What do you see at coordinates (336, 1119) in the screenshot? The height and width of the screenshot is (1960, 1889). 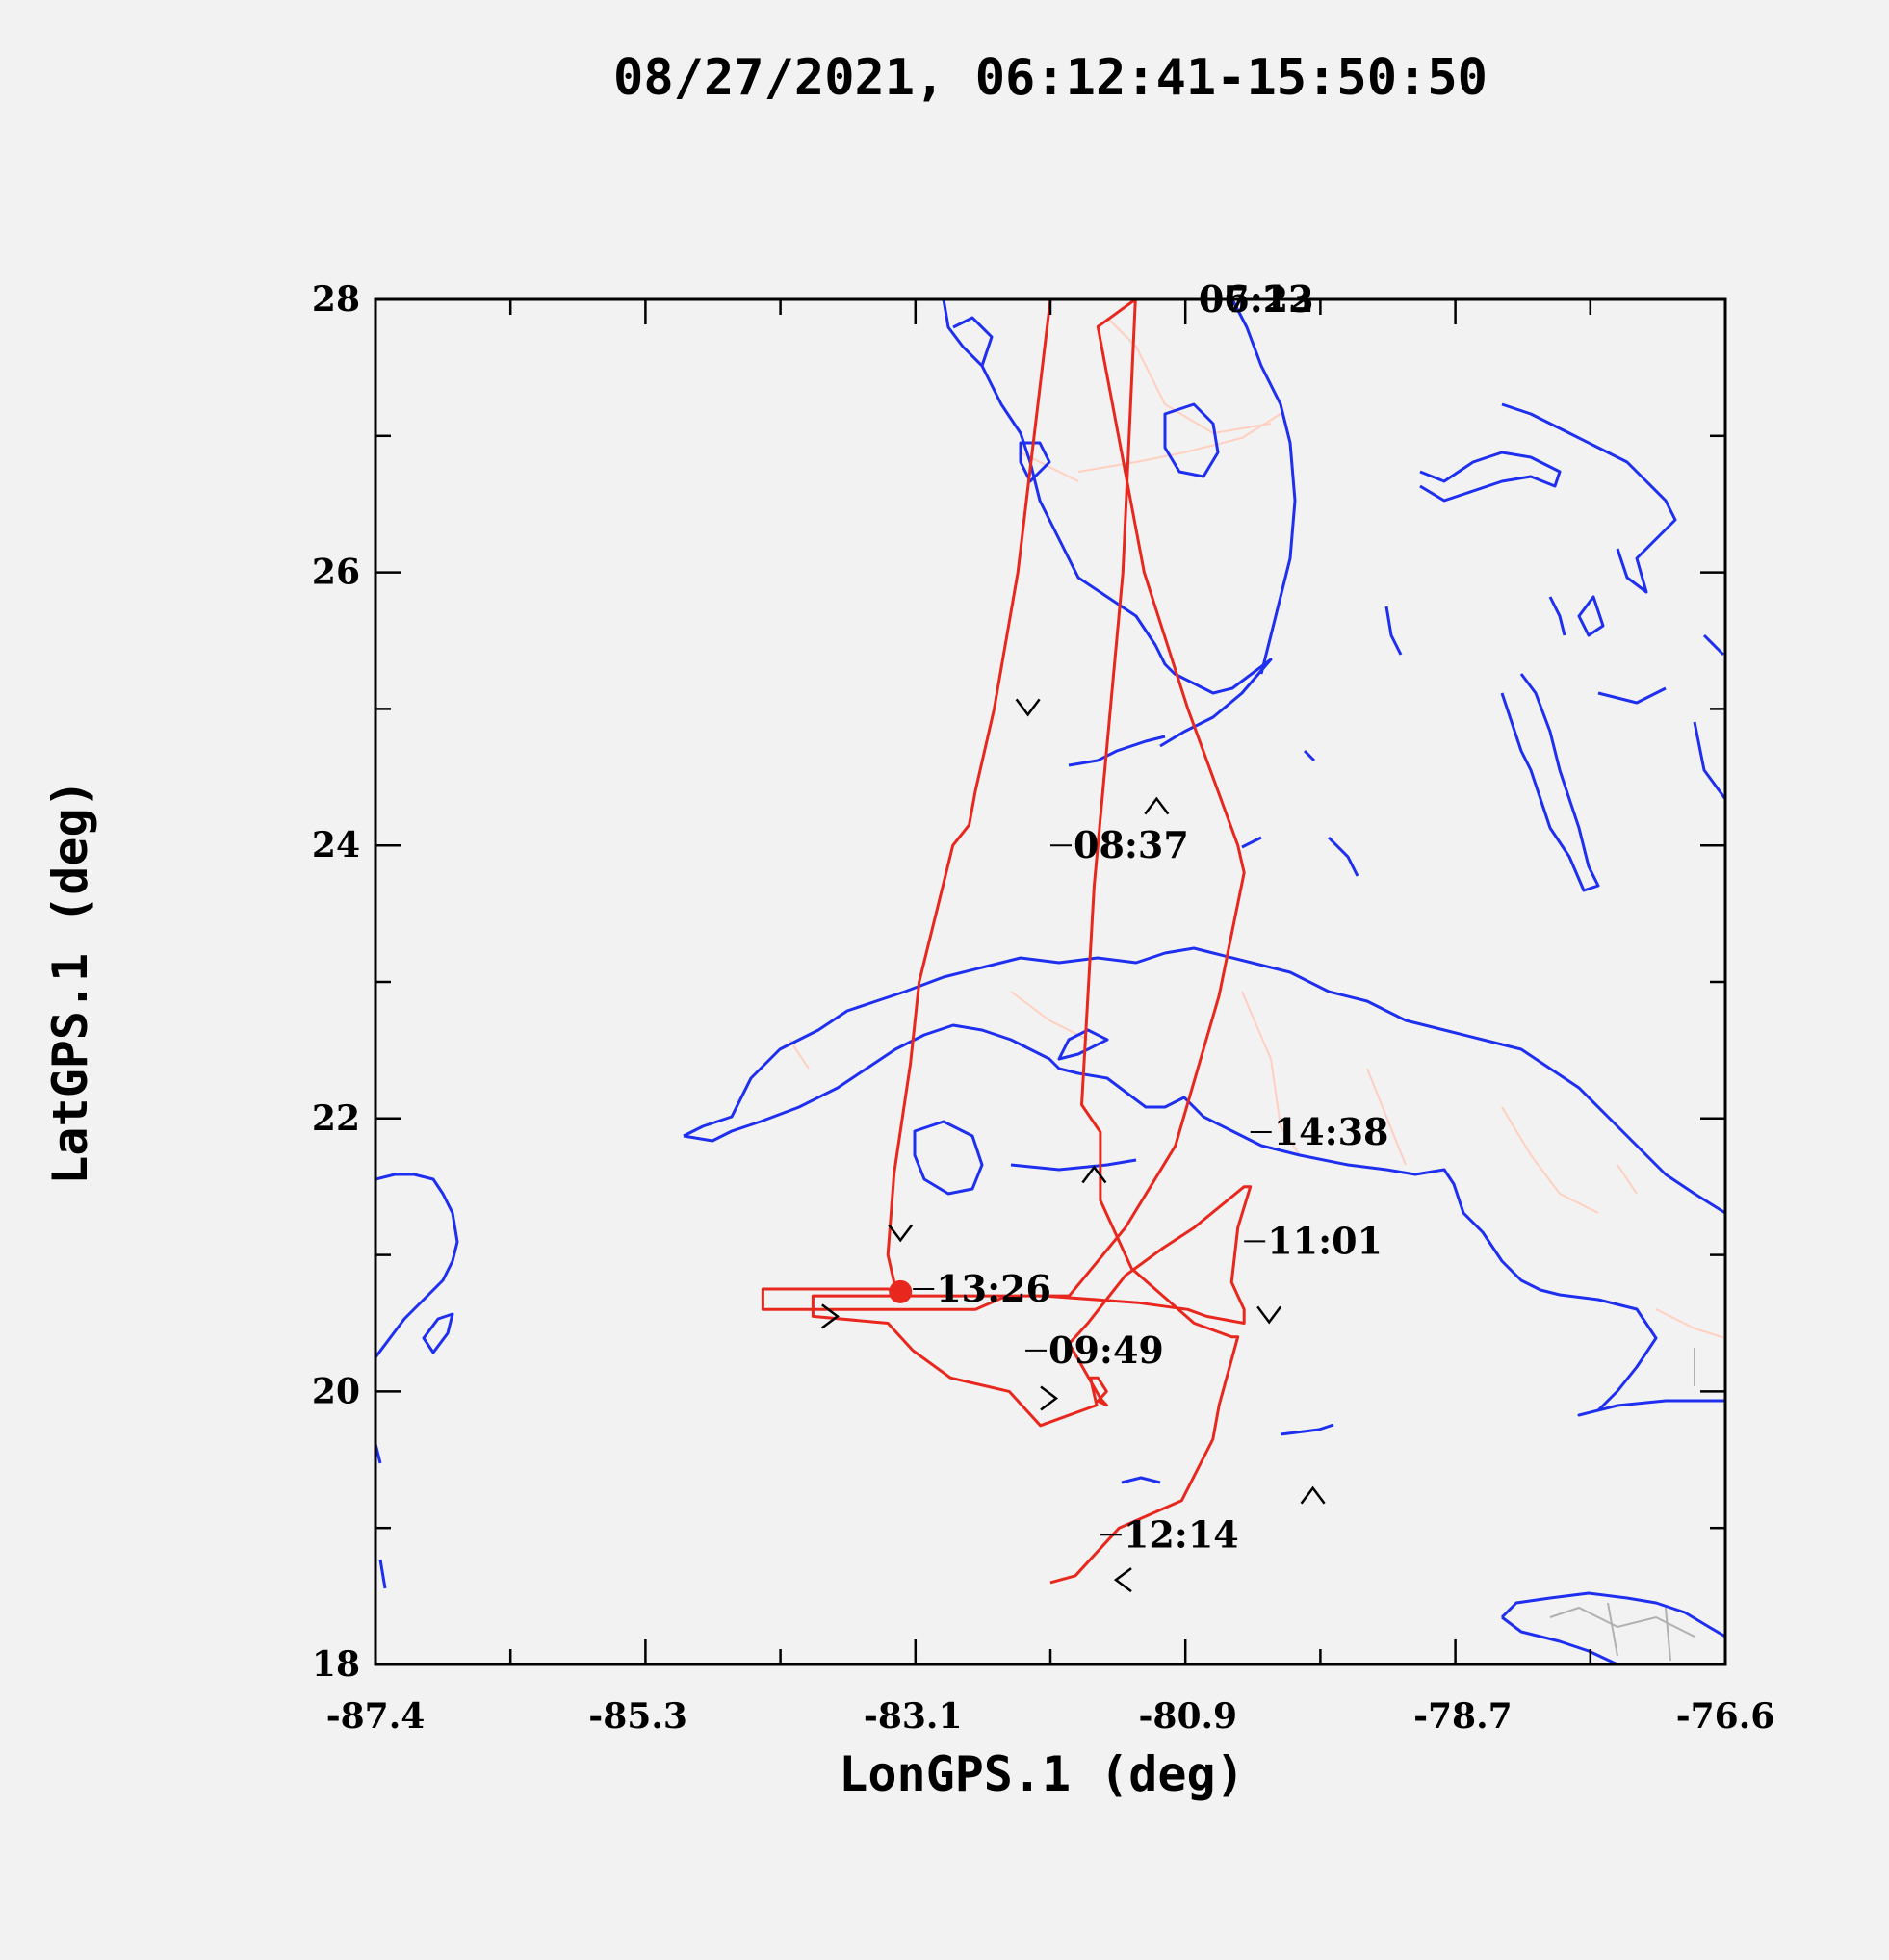 I see `y-tick-label: 22` at bounding box center [336, 1119].